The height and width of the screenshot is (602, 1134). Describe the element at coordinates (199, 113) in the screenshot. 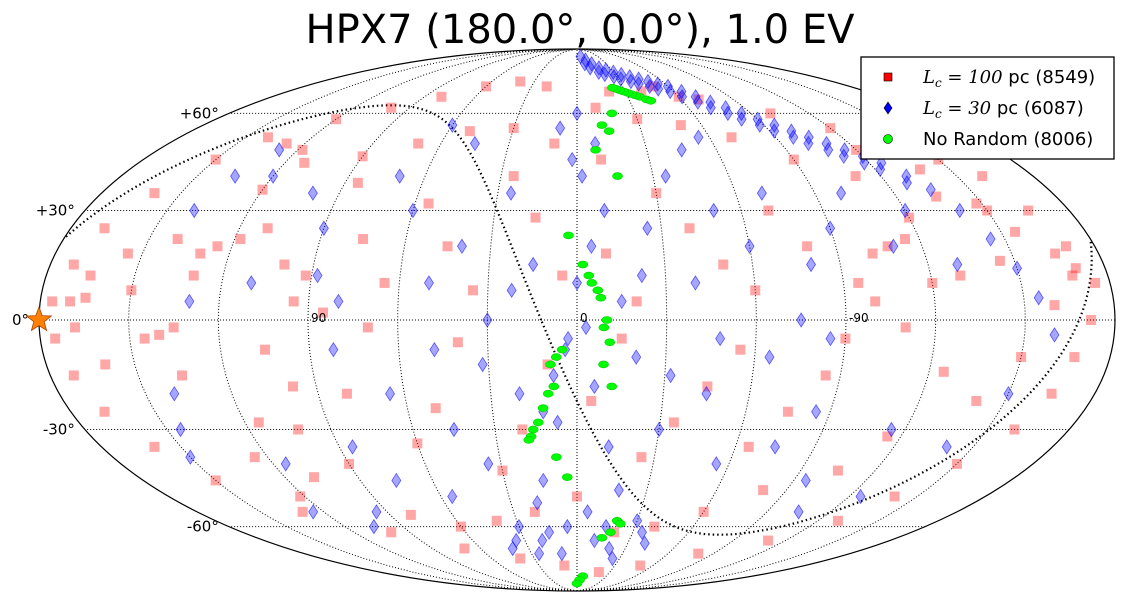

I see `lat-tick-label: +60°` at that location.